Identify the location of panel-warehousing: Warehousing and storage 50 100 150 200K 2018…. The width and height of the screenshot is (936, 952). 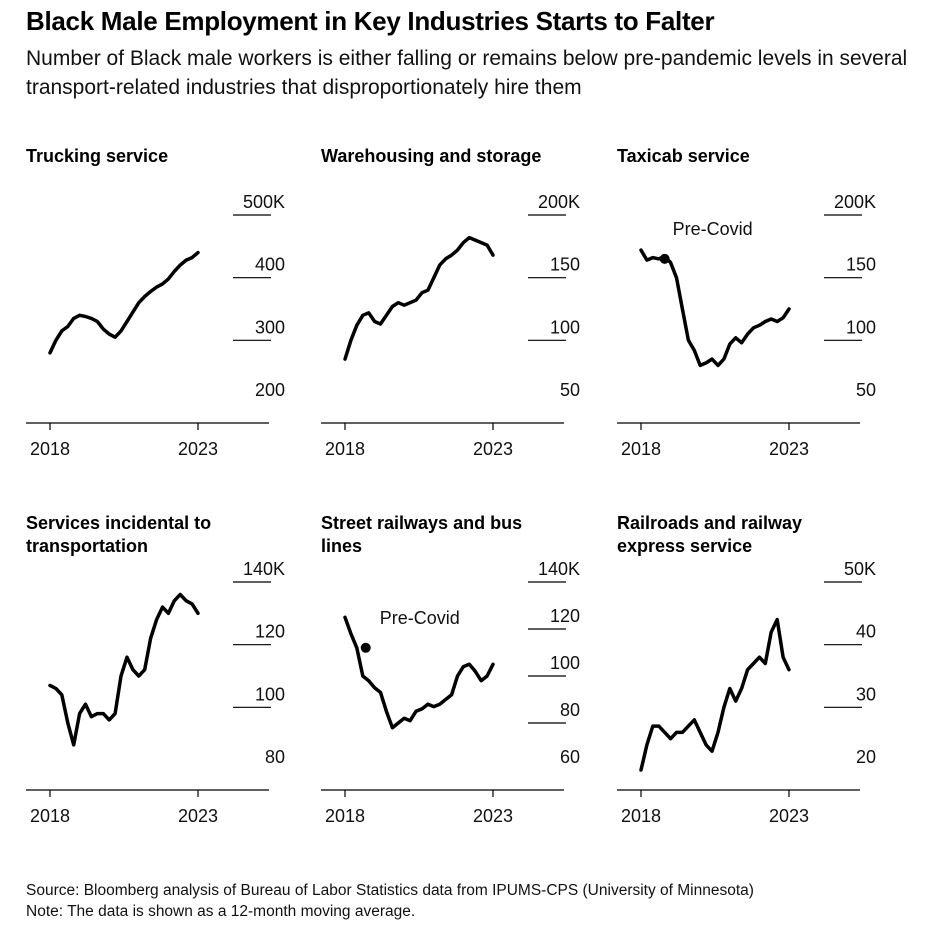
(456, 315).